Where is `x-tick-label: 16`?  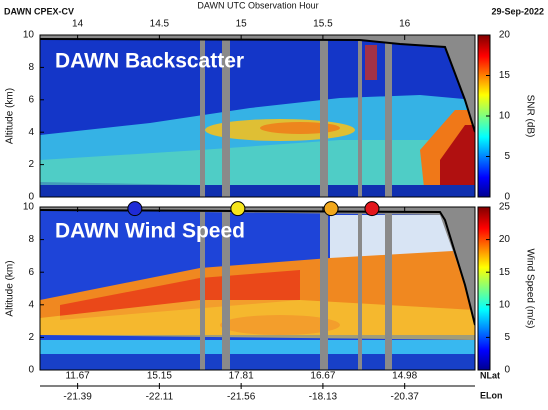
x-tick-label: 16 is located at coordinates (405, 24).